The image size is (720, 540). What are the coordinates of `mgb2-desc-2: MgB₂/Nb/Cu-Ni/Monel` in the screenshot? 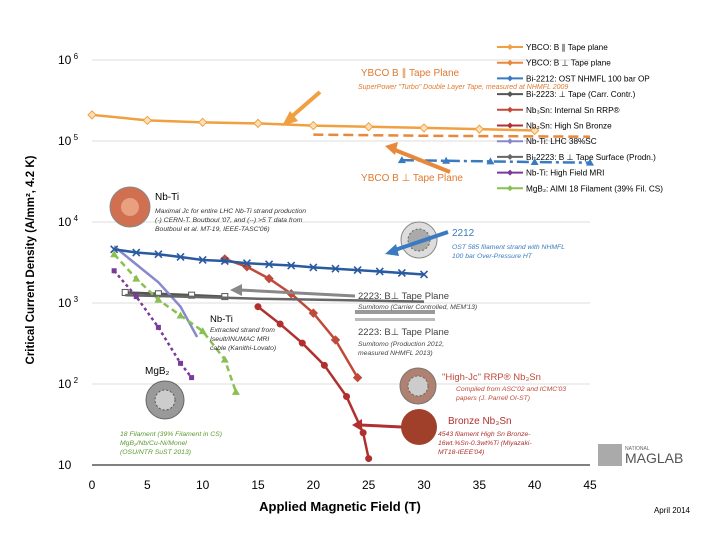 It's located at (153, 443).